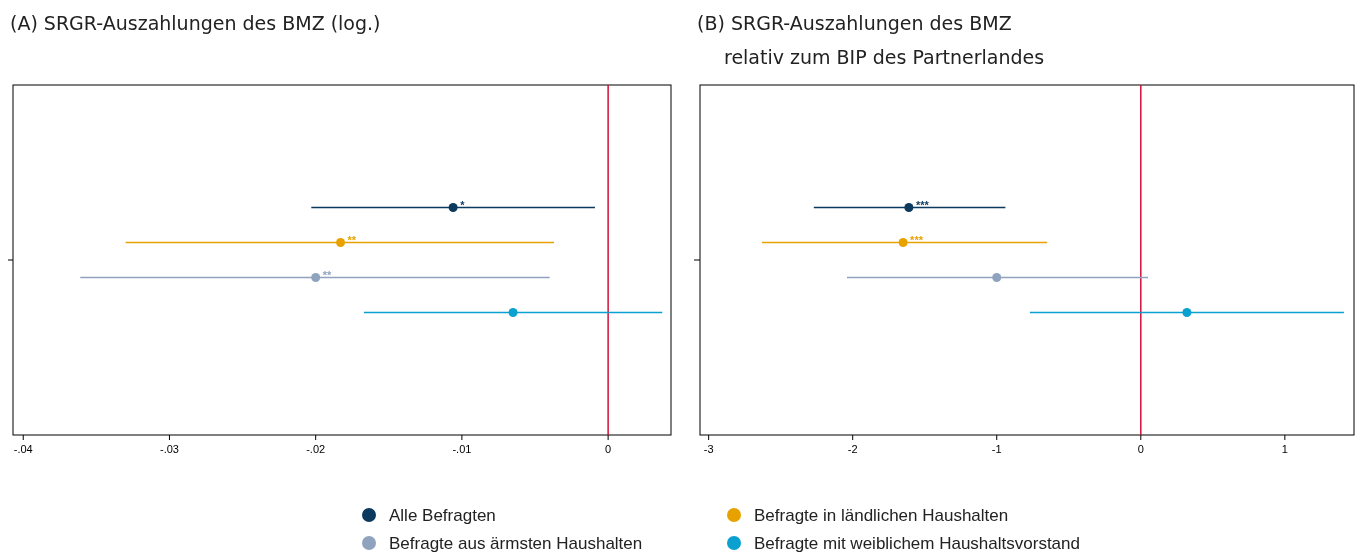 The width and height of the screenshot is (1364, 555). I want to click on x-tick-label: -.03, so click(169, 449).